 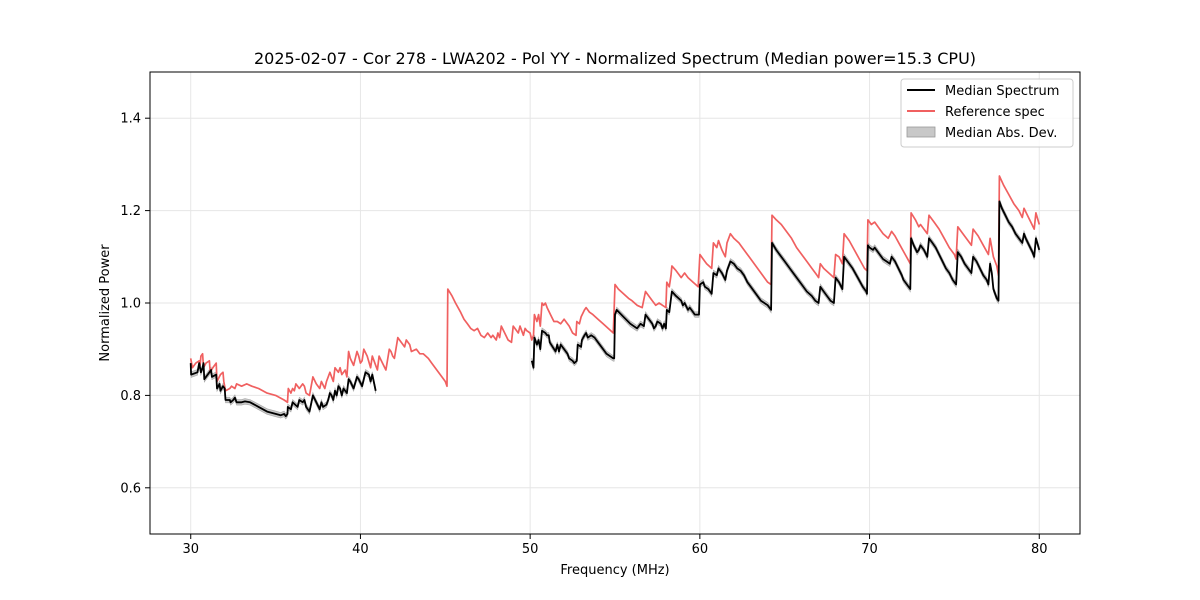 What do you see at coordinates (105, 303) in the screenshot?
I see `y-axis-label: Normalized Power` at bounding box center [105, 303].